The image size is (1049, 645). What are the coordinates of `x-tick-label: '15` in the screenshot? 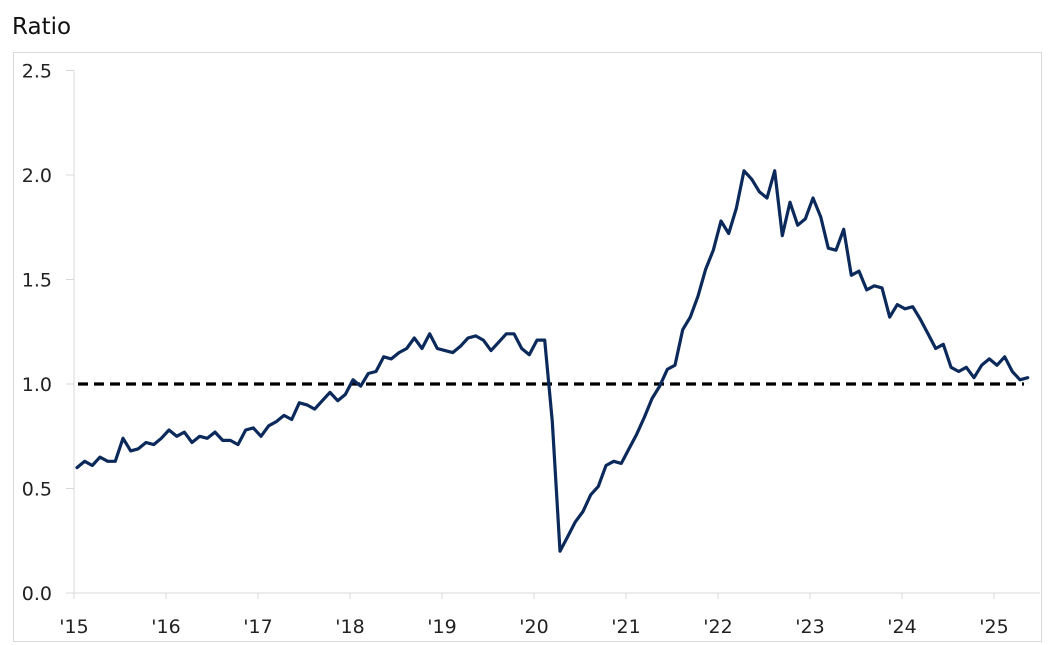 It's located at (73, 627).